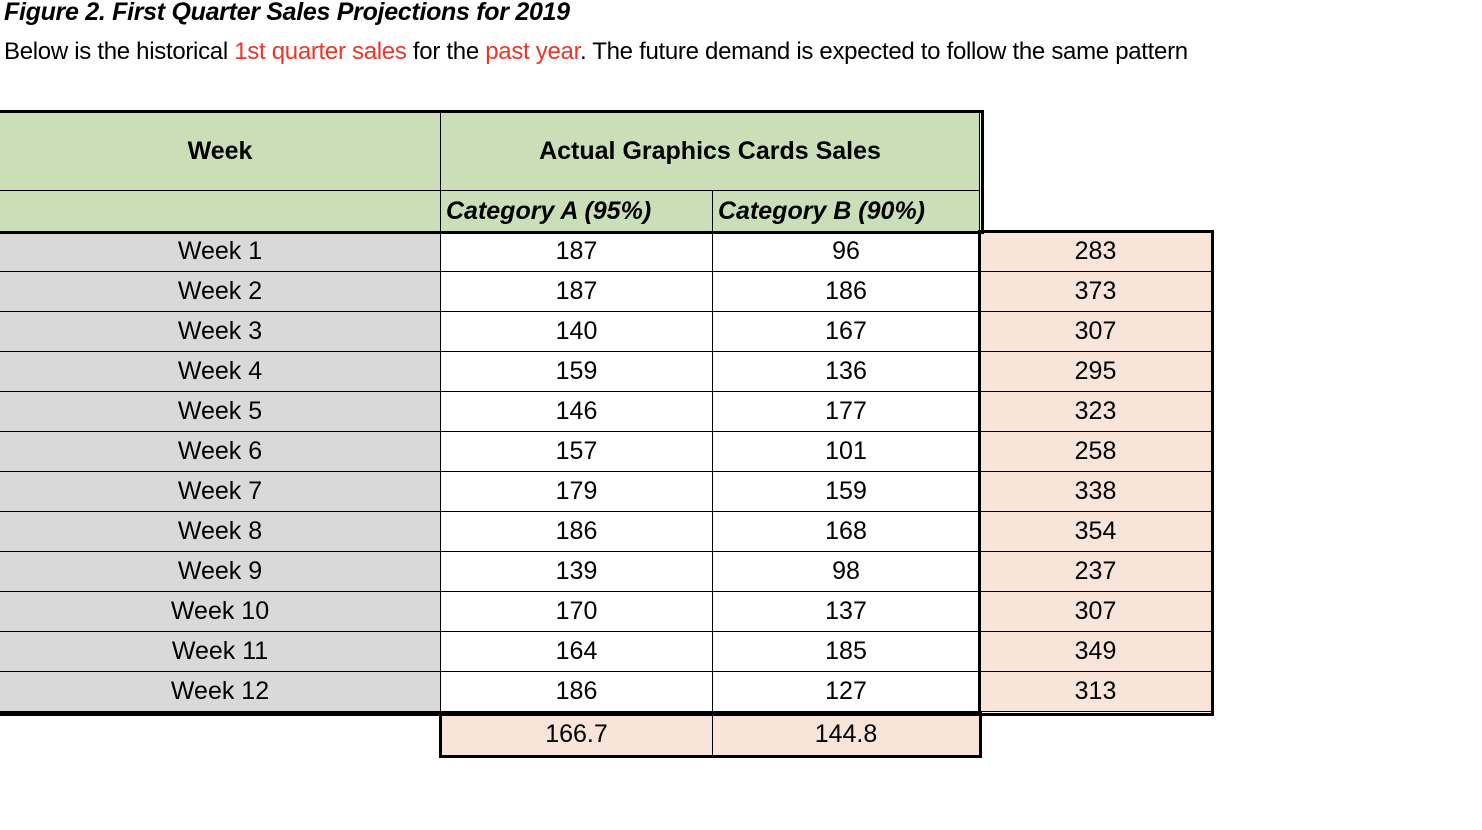 The width and height of the screenshot is (1482, 830). What do you see at coordinates (1096, 372) in the screenshot?
I see `total-cell: 295` at bounding box center [1096, 372].